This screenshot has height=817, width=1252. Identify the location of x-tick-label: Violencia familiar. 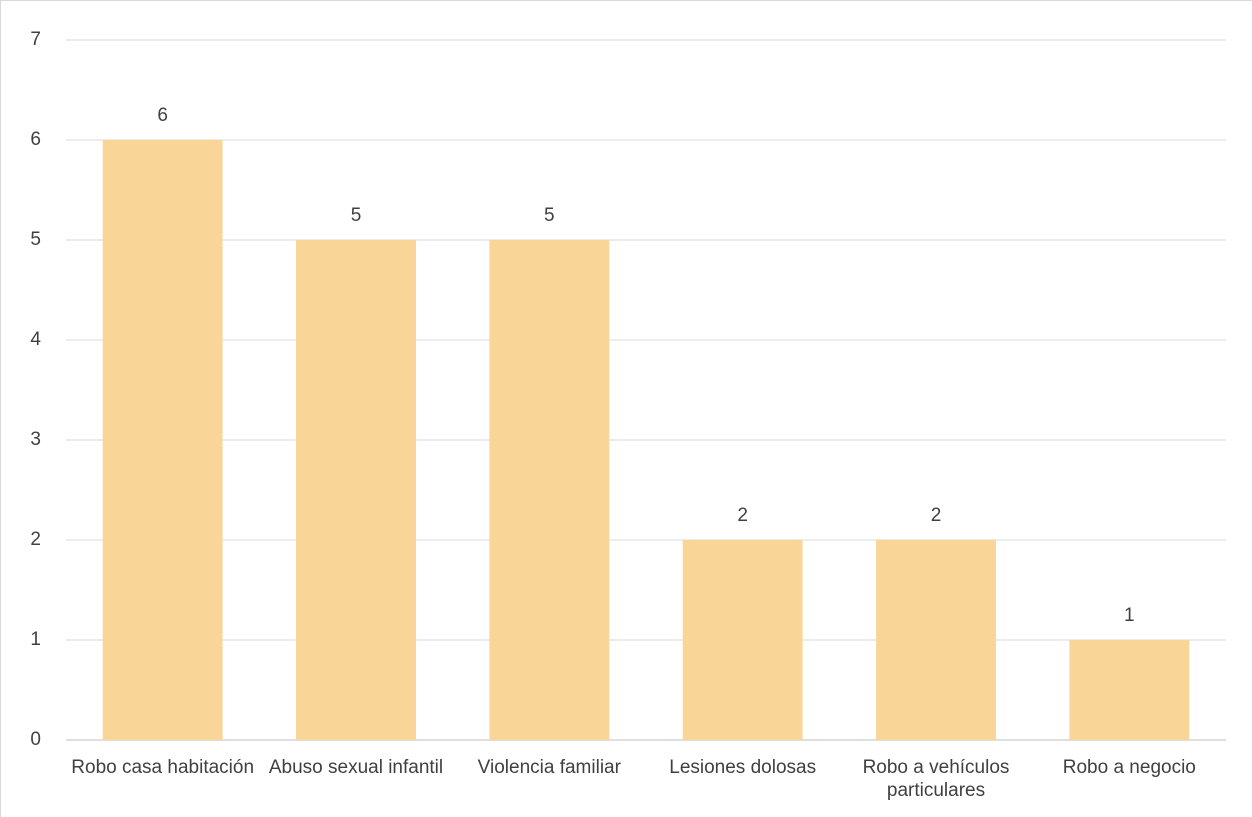
(549, 767).